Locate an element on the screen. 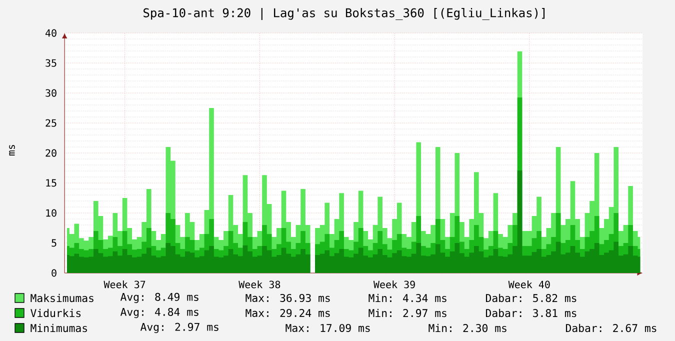 Image resolution: width=675 pixels, height=341 pixels. y-tick-label: 40 is located at coordinates (51, 33).